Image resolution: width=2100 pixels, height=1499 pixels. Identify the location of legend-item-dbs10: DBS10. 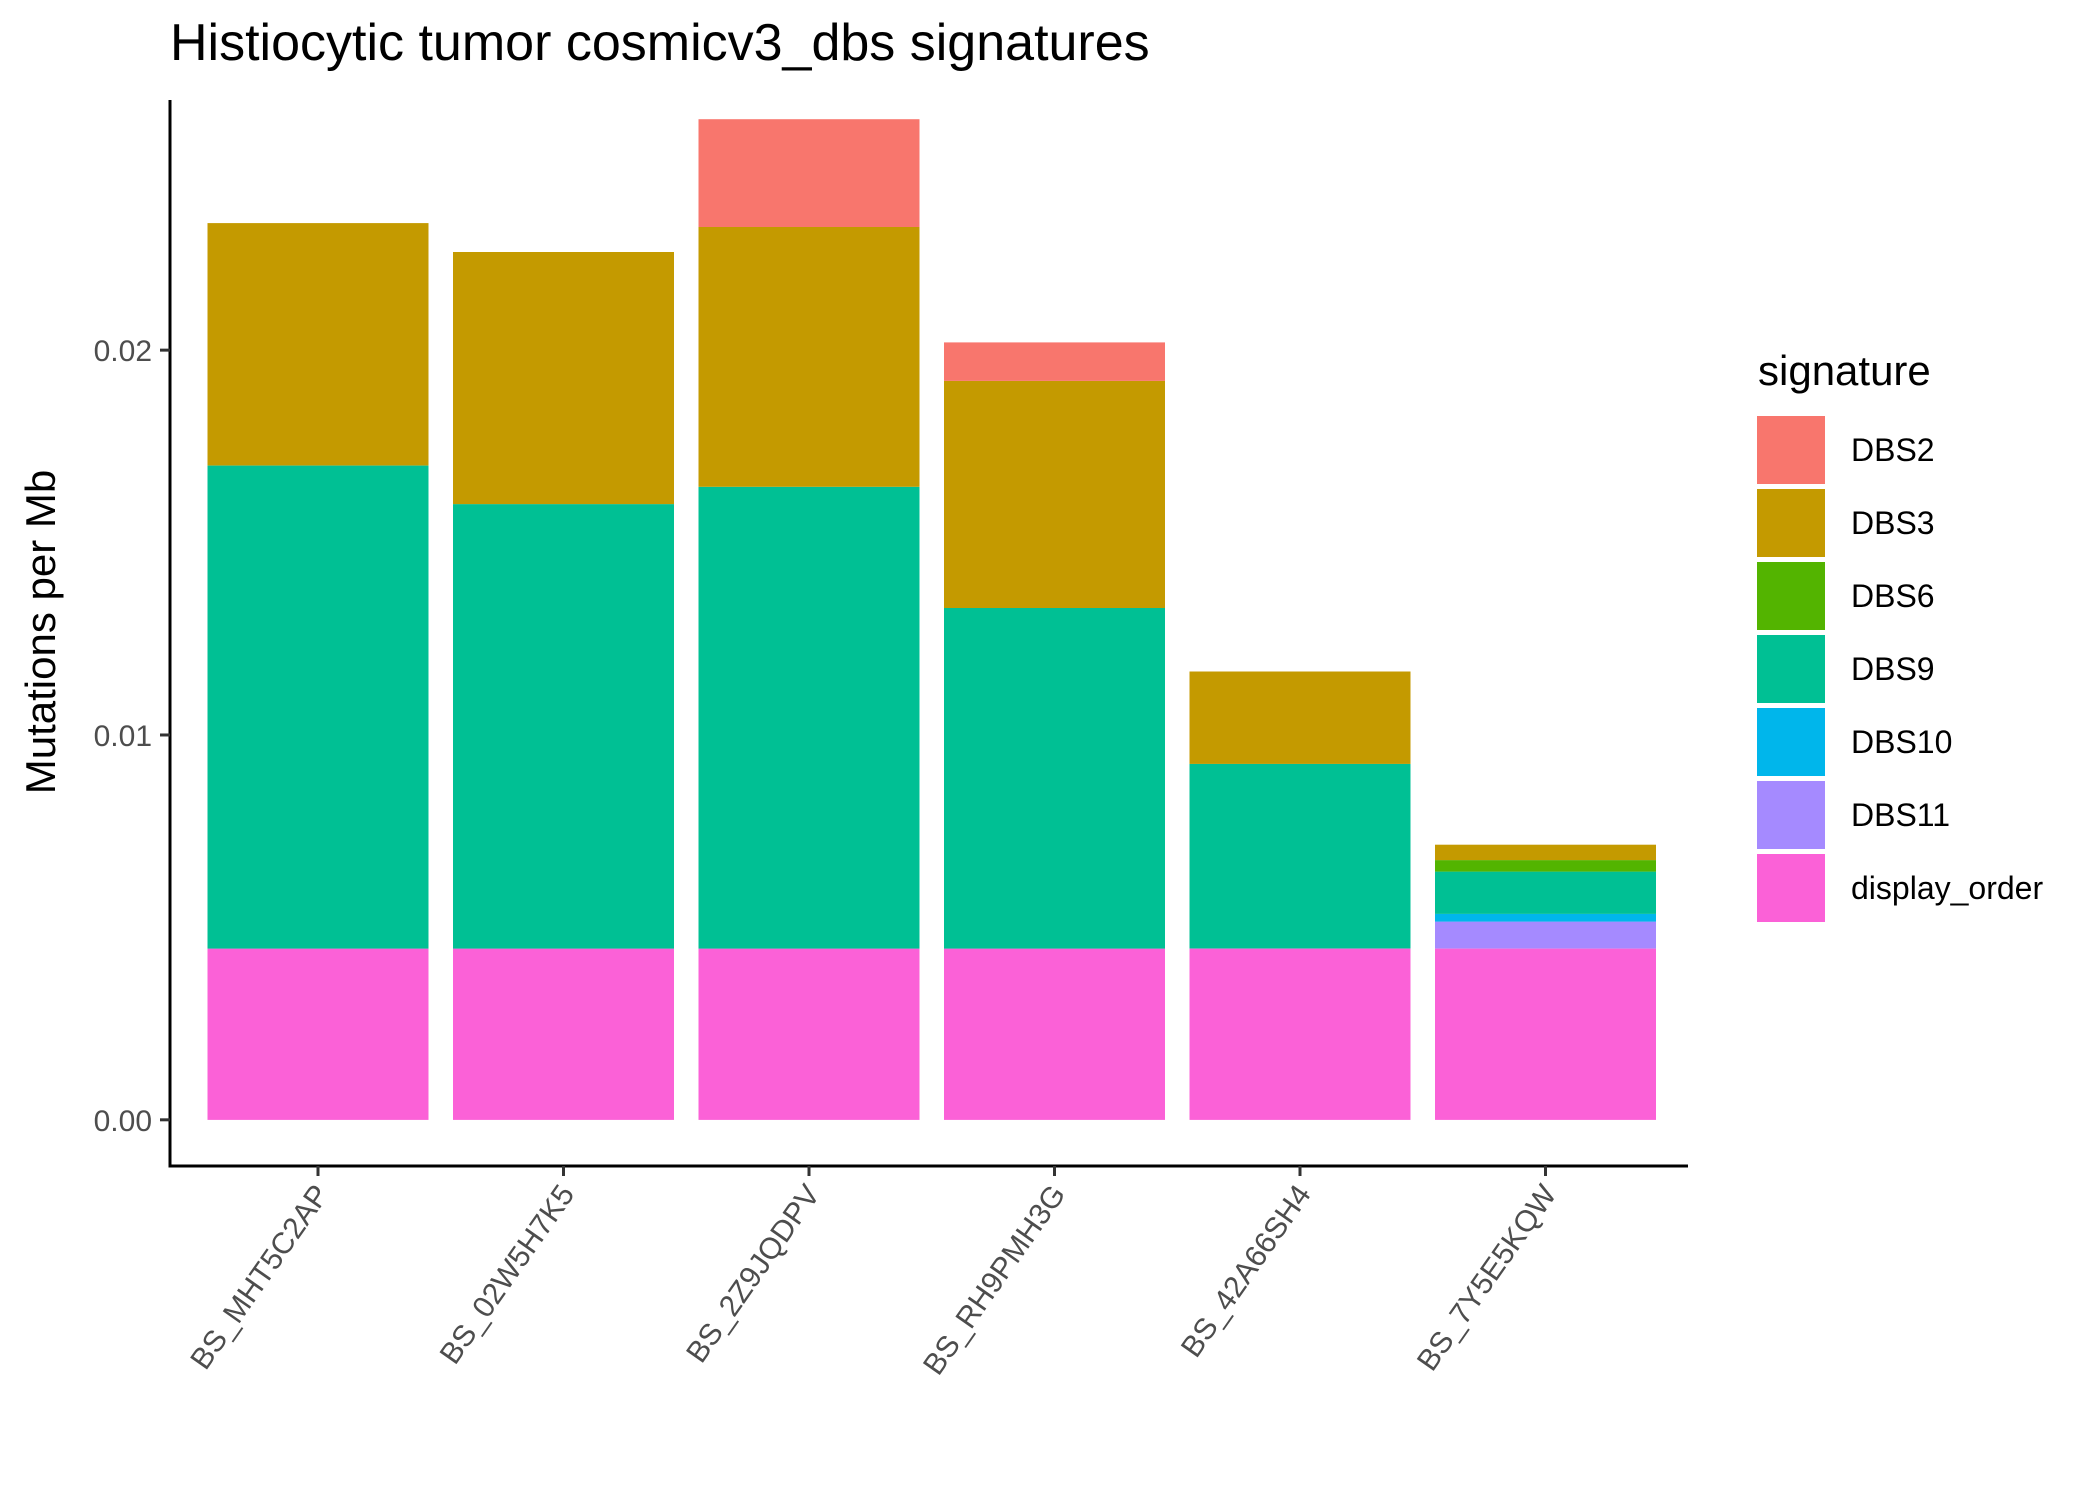
(1854, 742).